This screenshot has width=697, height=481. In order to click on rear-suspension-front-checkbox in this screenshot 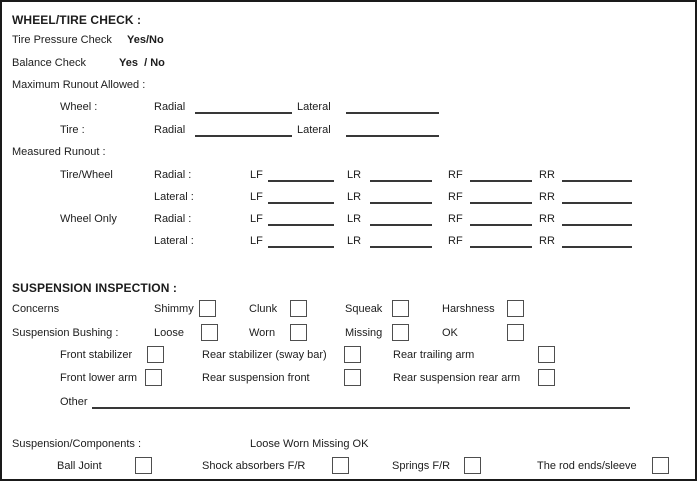, I will do `click(352, 377)`.